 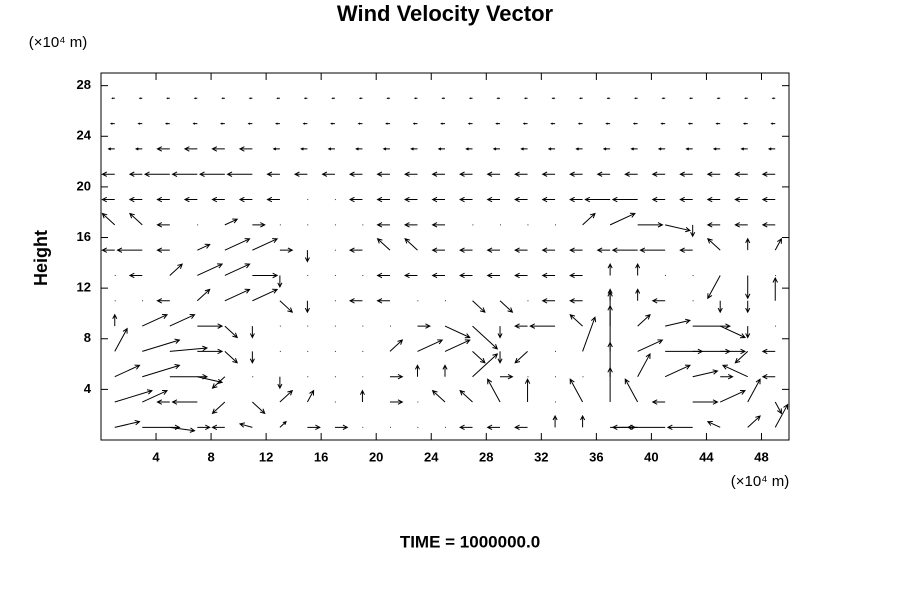 What do you see at coordinates (651, 456) in the screenshot?
I see `x-tick-label: 40` at bounding box center [651, 456].